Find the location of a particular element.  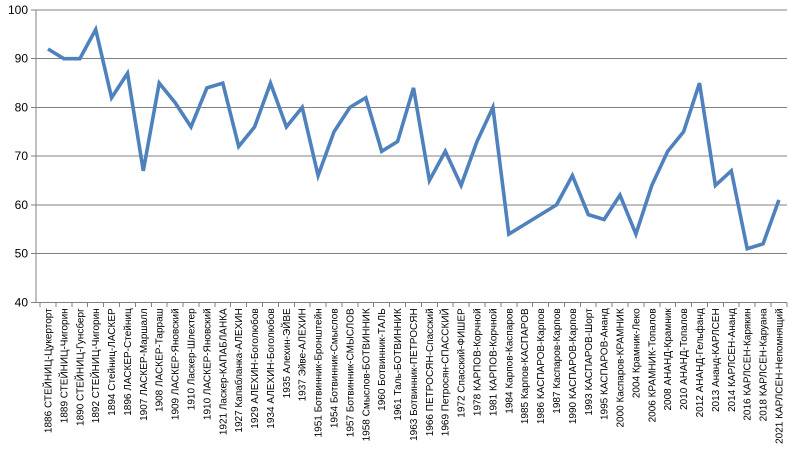

x-axis-label: 1935 Алехин-ЭЙВЕ is located at coordinates (286, 353).